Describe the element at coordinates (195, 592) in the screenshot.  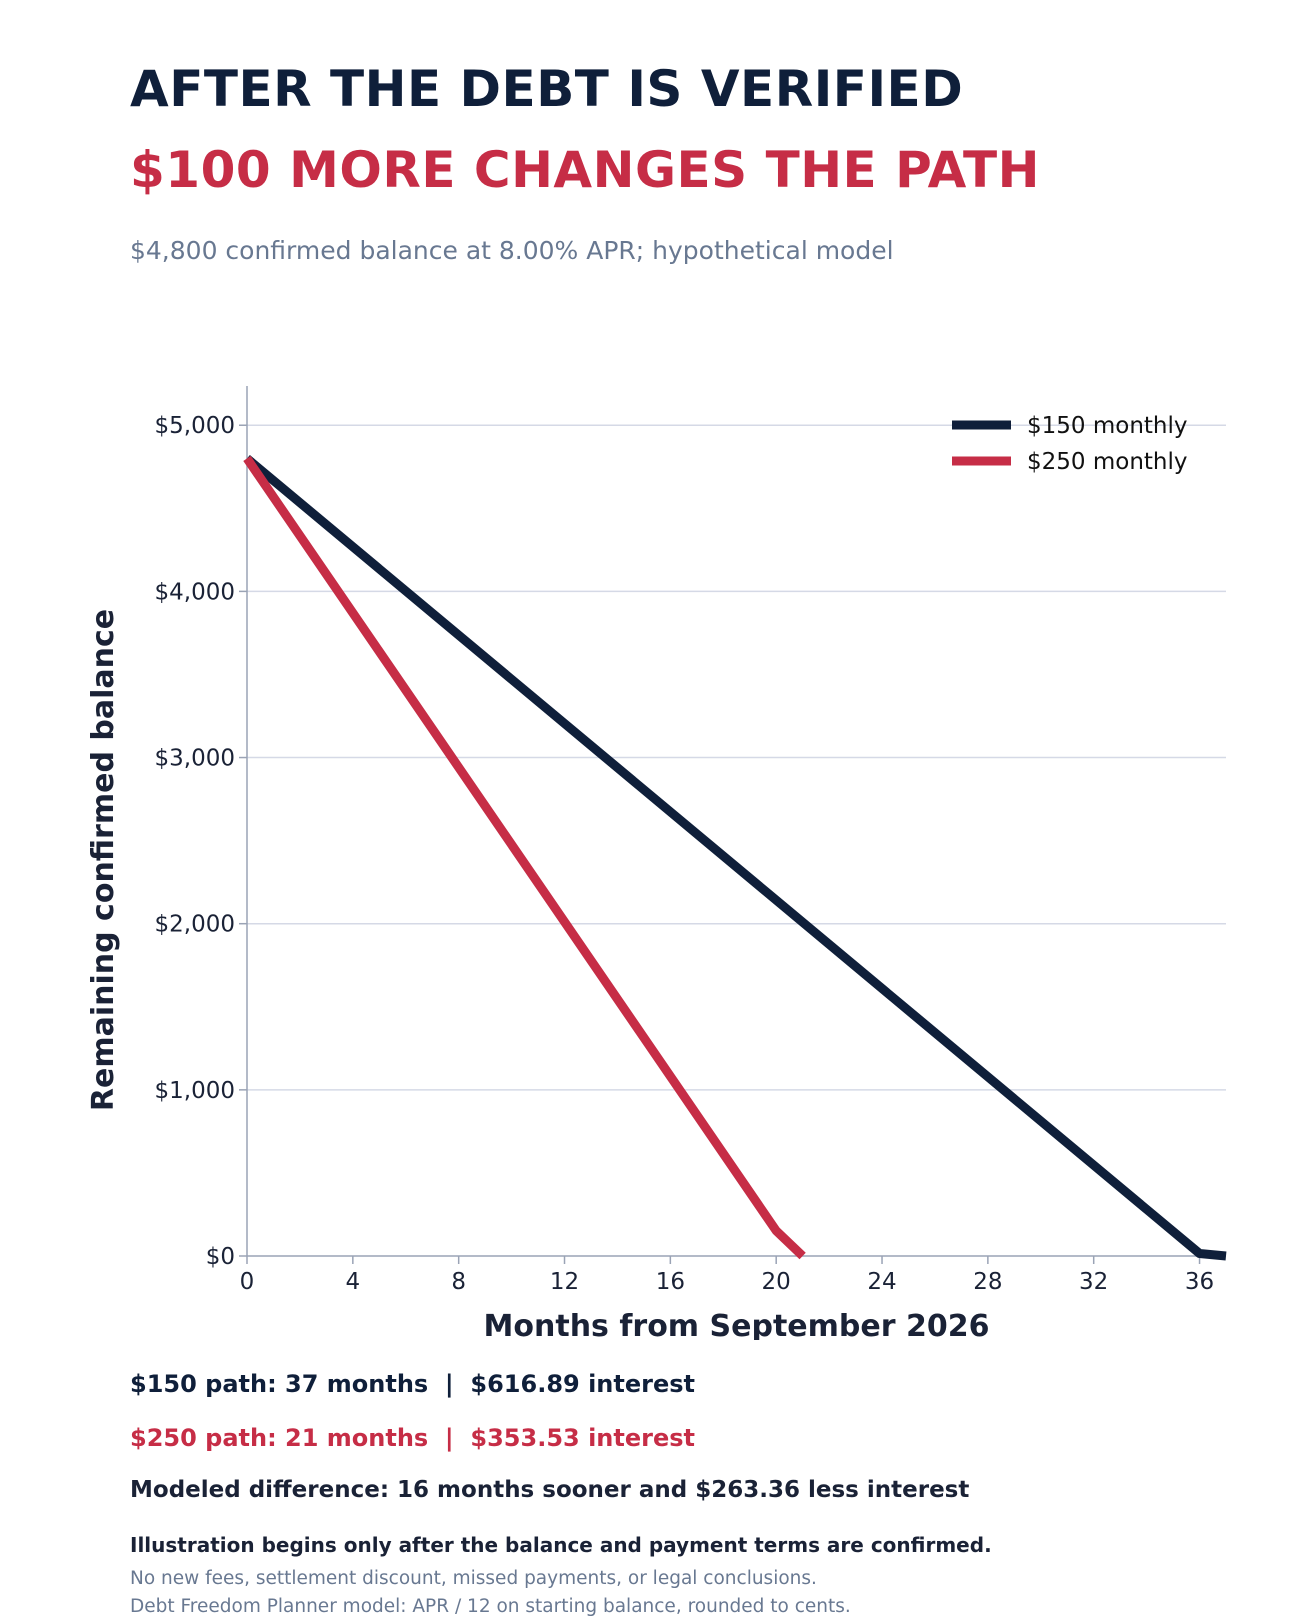
I see `y-tick-label: $4,000` at that location.